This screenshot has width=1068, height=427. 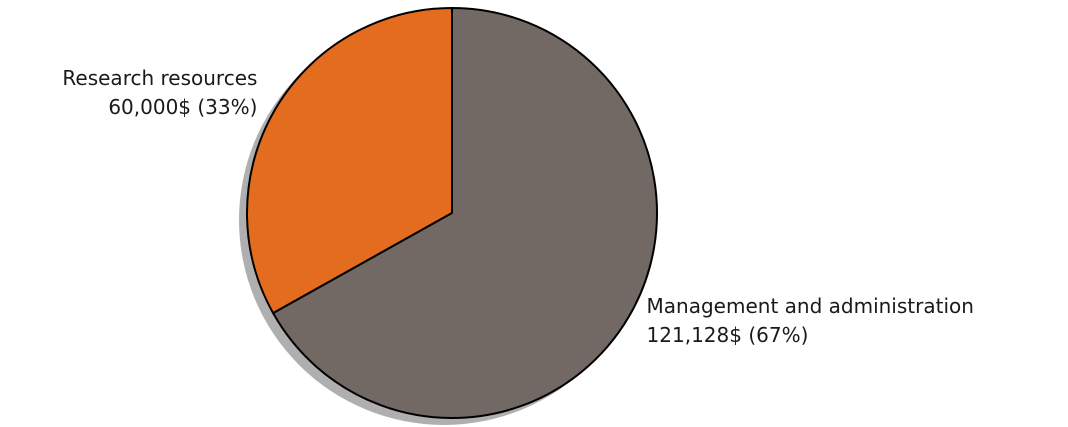 What do you see at coordinates (728, 335) in the screenshot?
I see `slice-value-label: 121,128$ (67%)` at bounding box center [728, 335].